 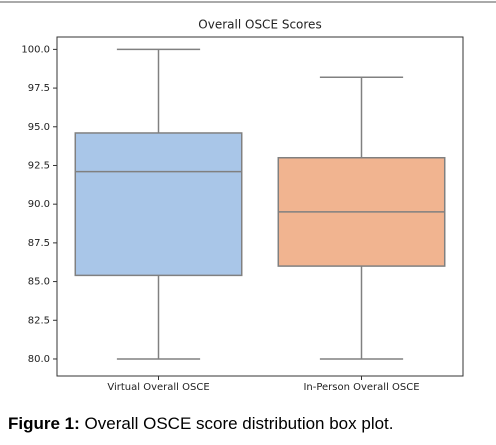 I want to click on y-tick-label: 95.0, so click(x=39, y=127).